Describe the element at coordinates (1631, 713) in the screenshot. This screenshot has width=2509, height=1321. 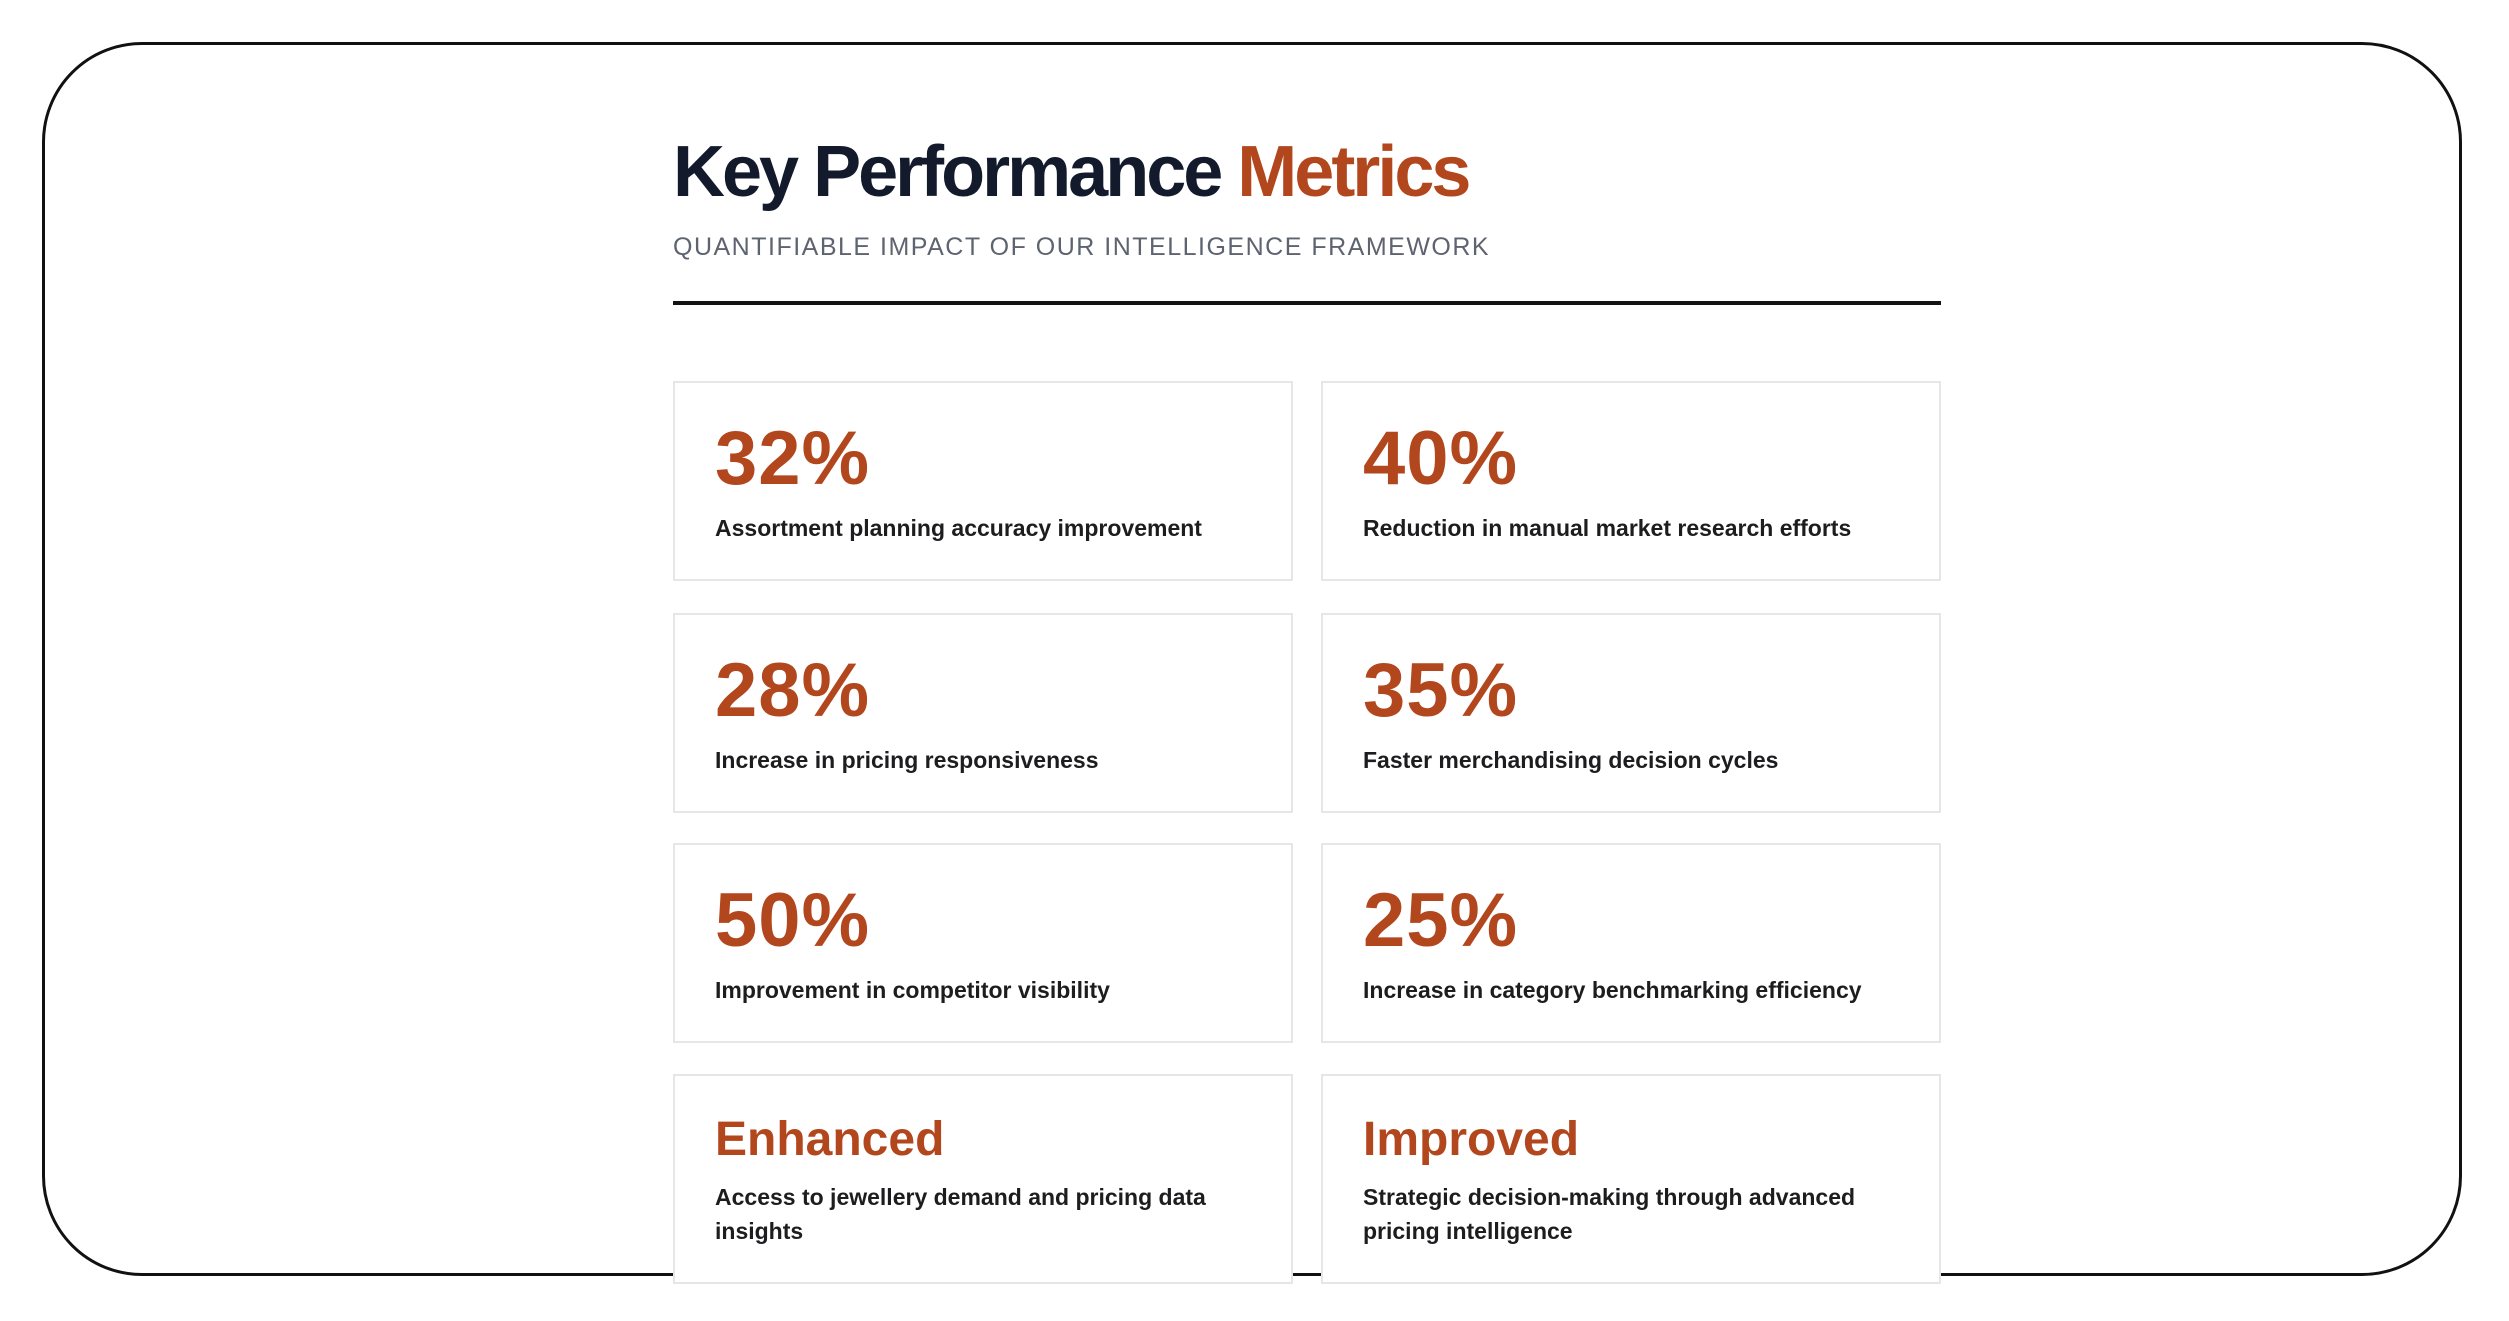
I see `metric-card: 35% Faster merchandising decision cycles` at that location.